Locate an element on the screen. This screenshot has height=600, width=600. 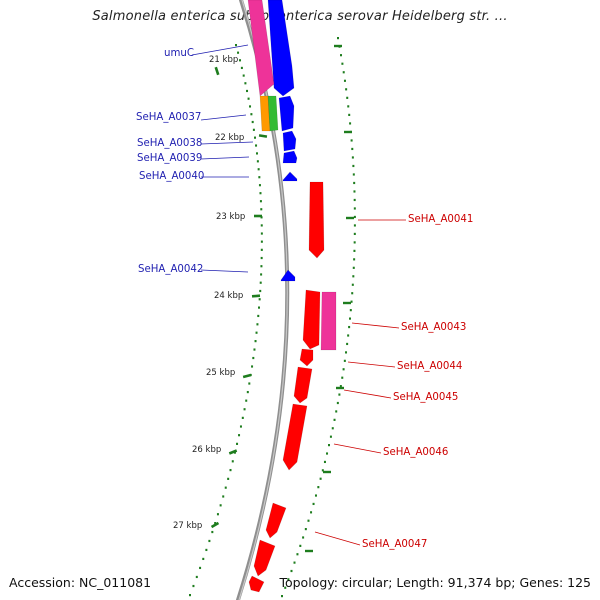
gene-pink-block is located at coordinates (261, 48).